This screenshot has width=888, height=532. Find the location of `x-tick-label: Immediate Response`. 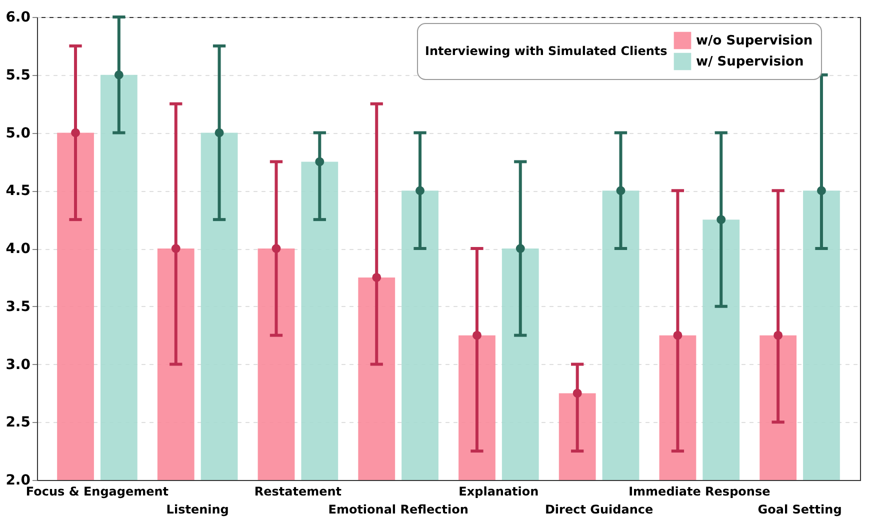

x-tick-label: Immediate Response is located at coordinates (699, 491).